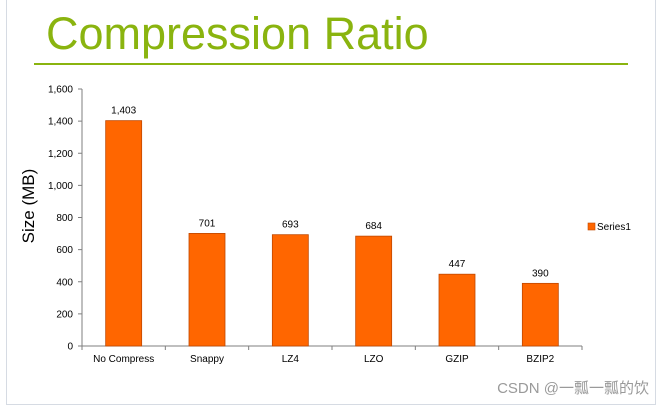 This screenshot has height=408, width=659. Describe the element at coordinates (290, 225) in the screenshot. I see `data-label: 693` at that location.